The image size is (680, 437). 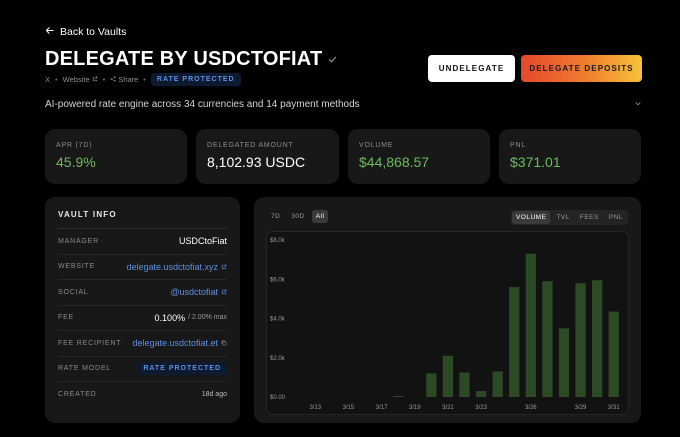 I want to click on x-tick-label: 3/15, so click(x=349, y=408).